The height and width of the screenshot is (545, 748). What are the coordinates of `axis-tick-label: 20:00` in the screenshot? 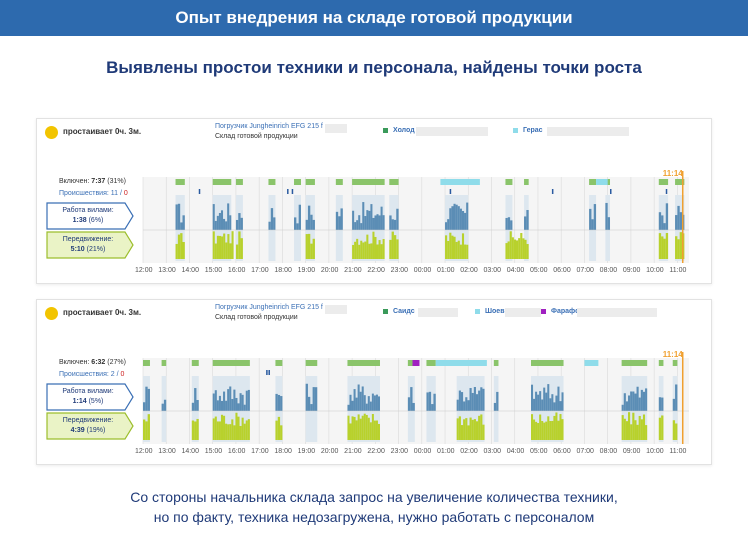 It's located at (330, 451).